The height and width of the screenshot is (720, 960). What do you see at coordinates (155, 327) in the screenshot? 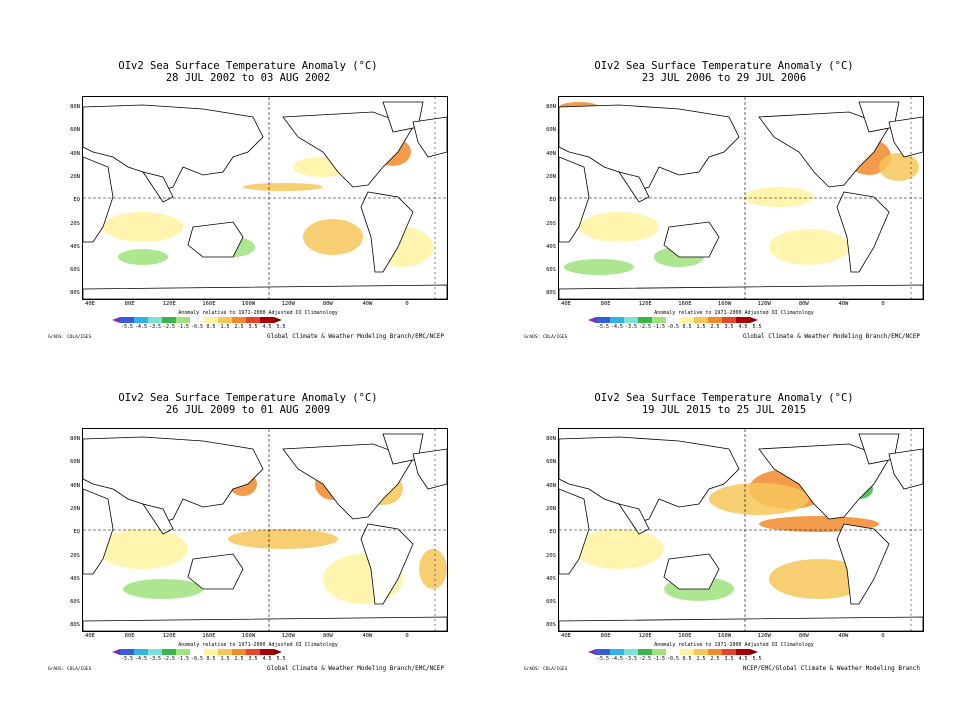
I see `colorbar-tick-label: -3.5` at bounding box center [155, 327].